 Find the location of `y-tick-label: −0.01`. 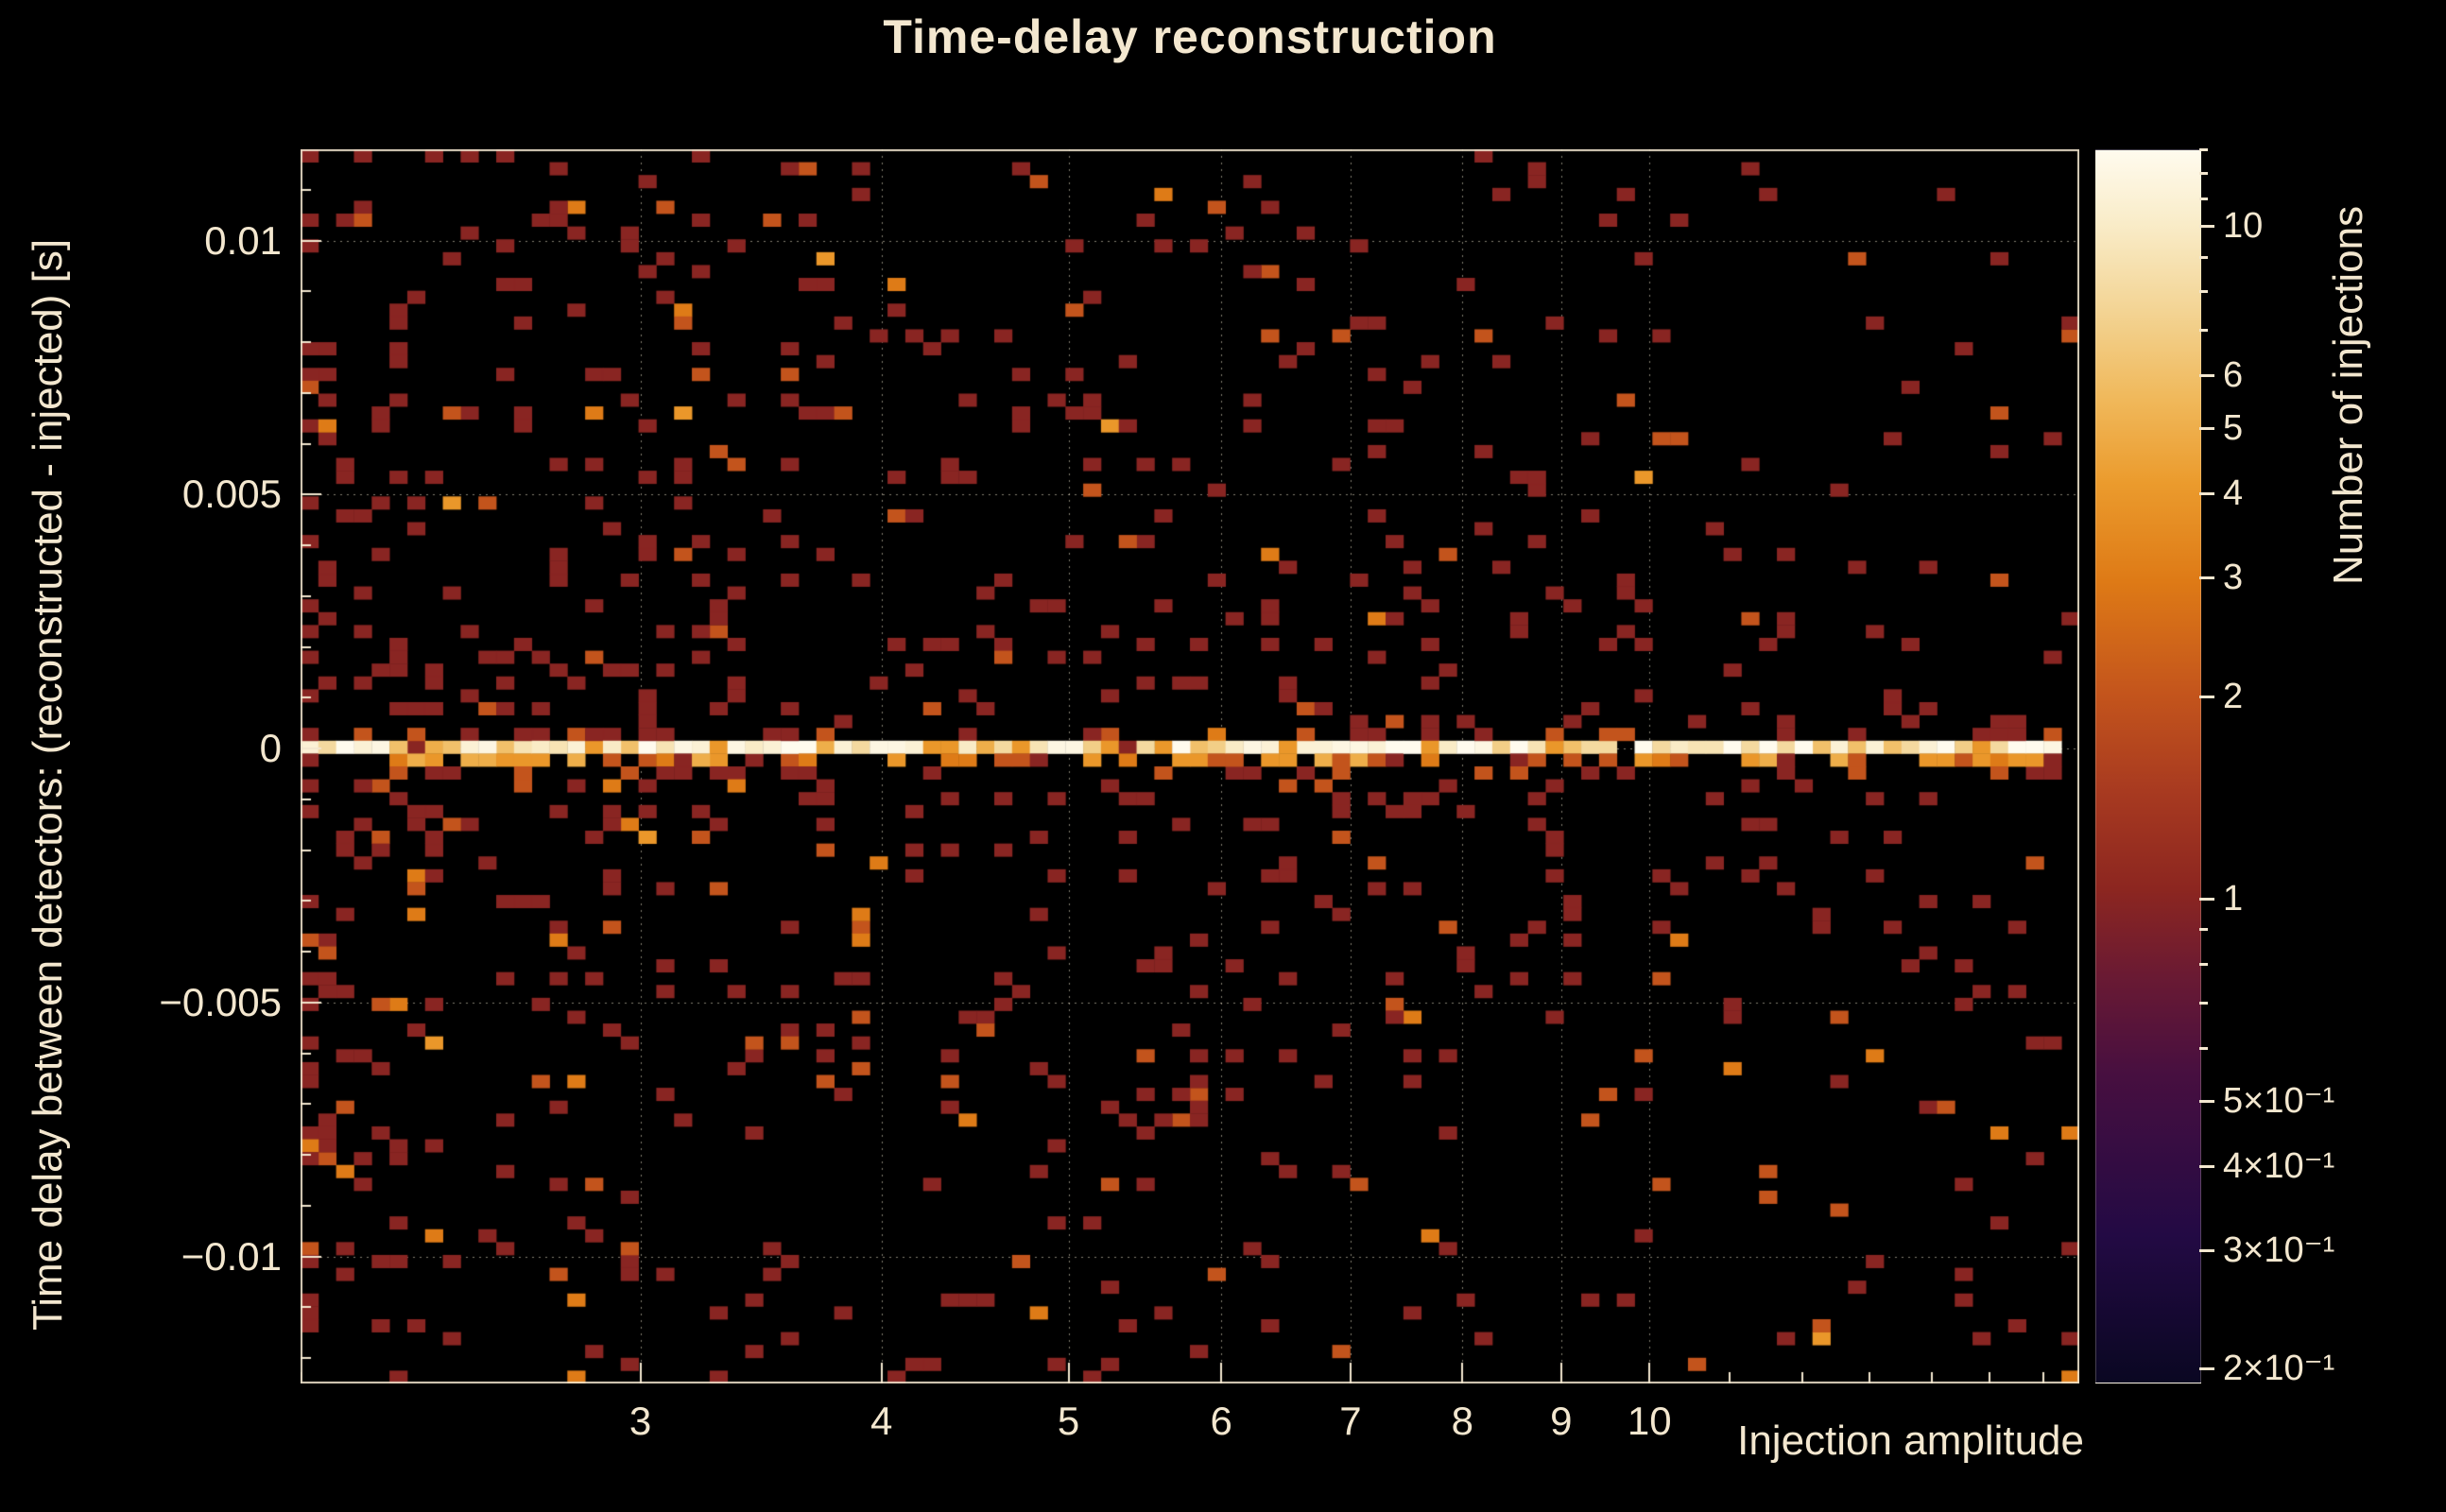

y-tick-label: −0.01 is located at coordinates (231, 1256).